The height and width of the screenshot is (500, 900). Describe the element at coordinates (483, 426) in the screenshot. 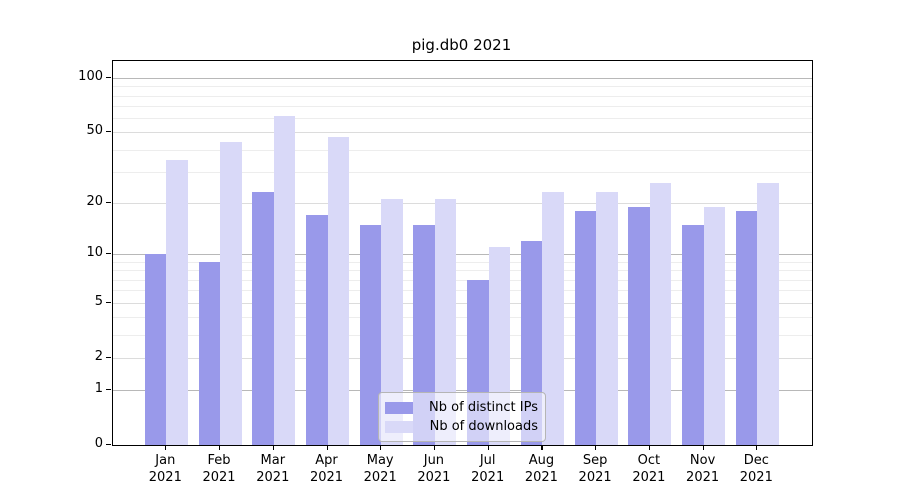

I see `legend-label-downloads: Nb of downloads` at that location.